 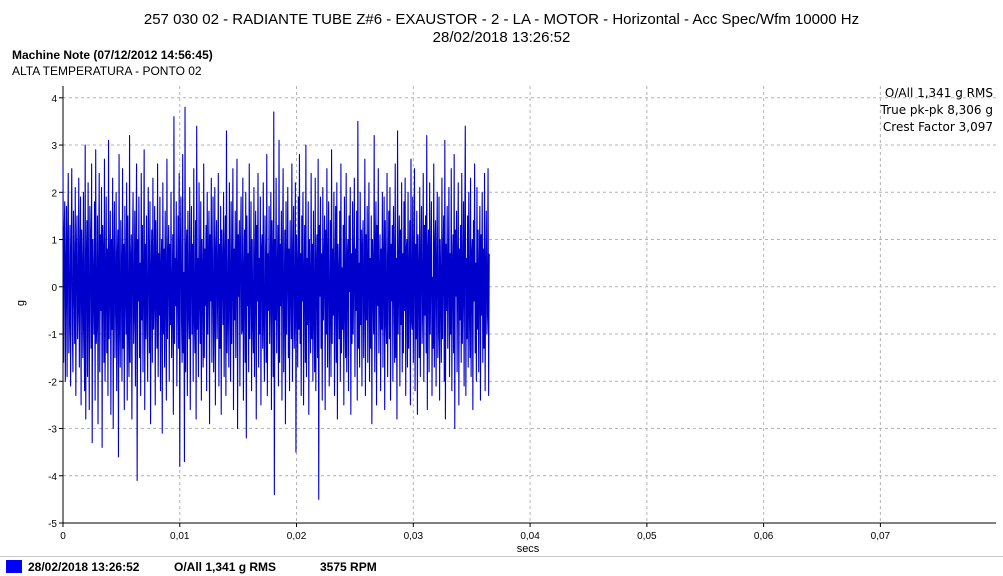 I want to click on y-tick-label: 4, so click(x=54, y=99).